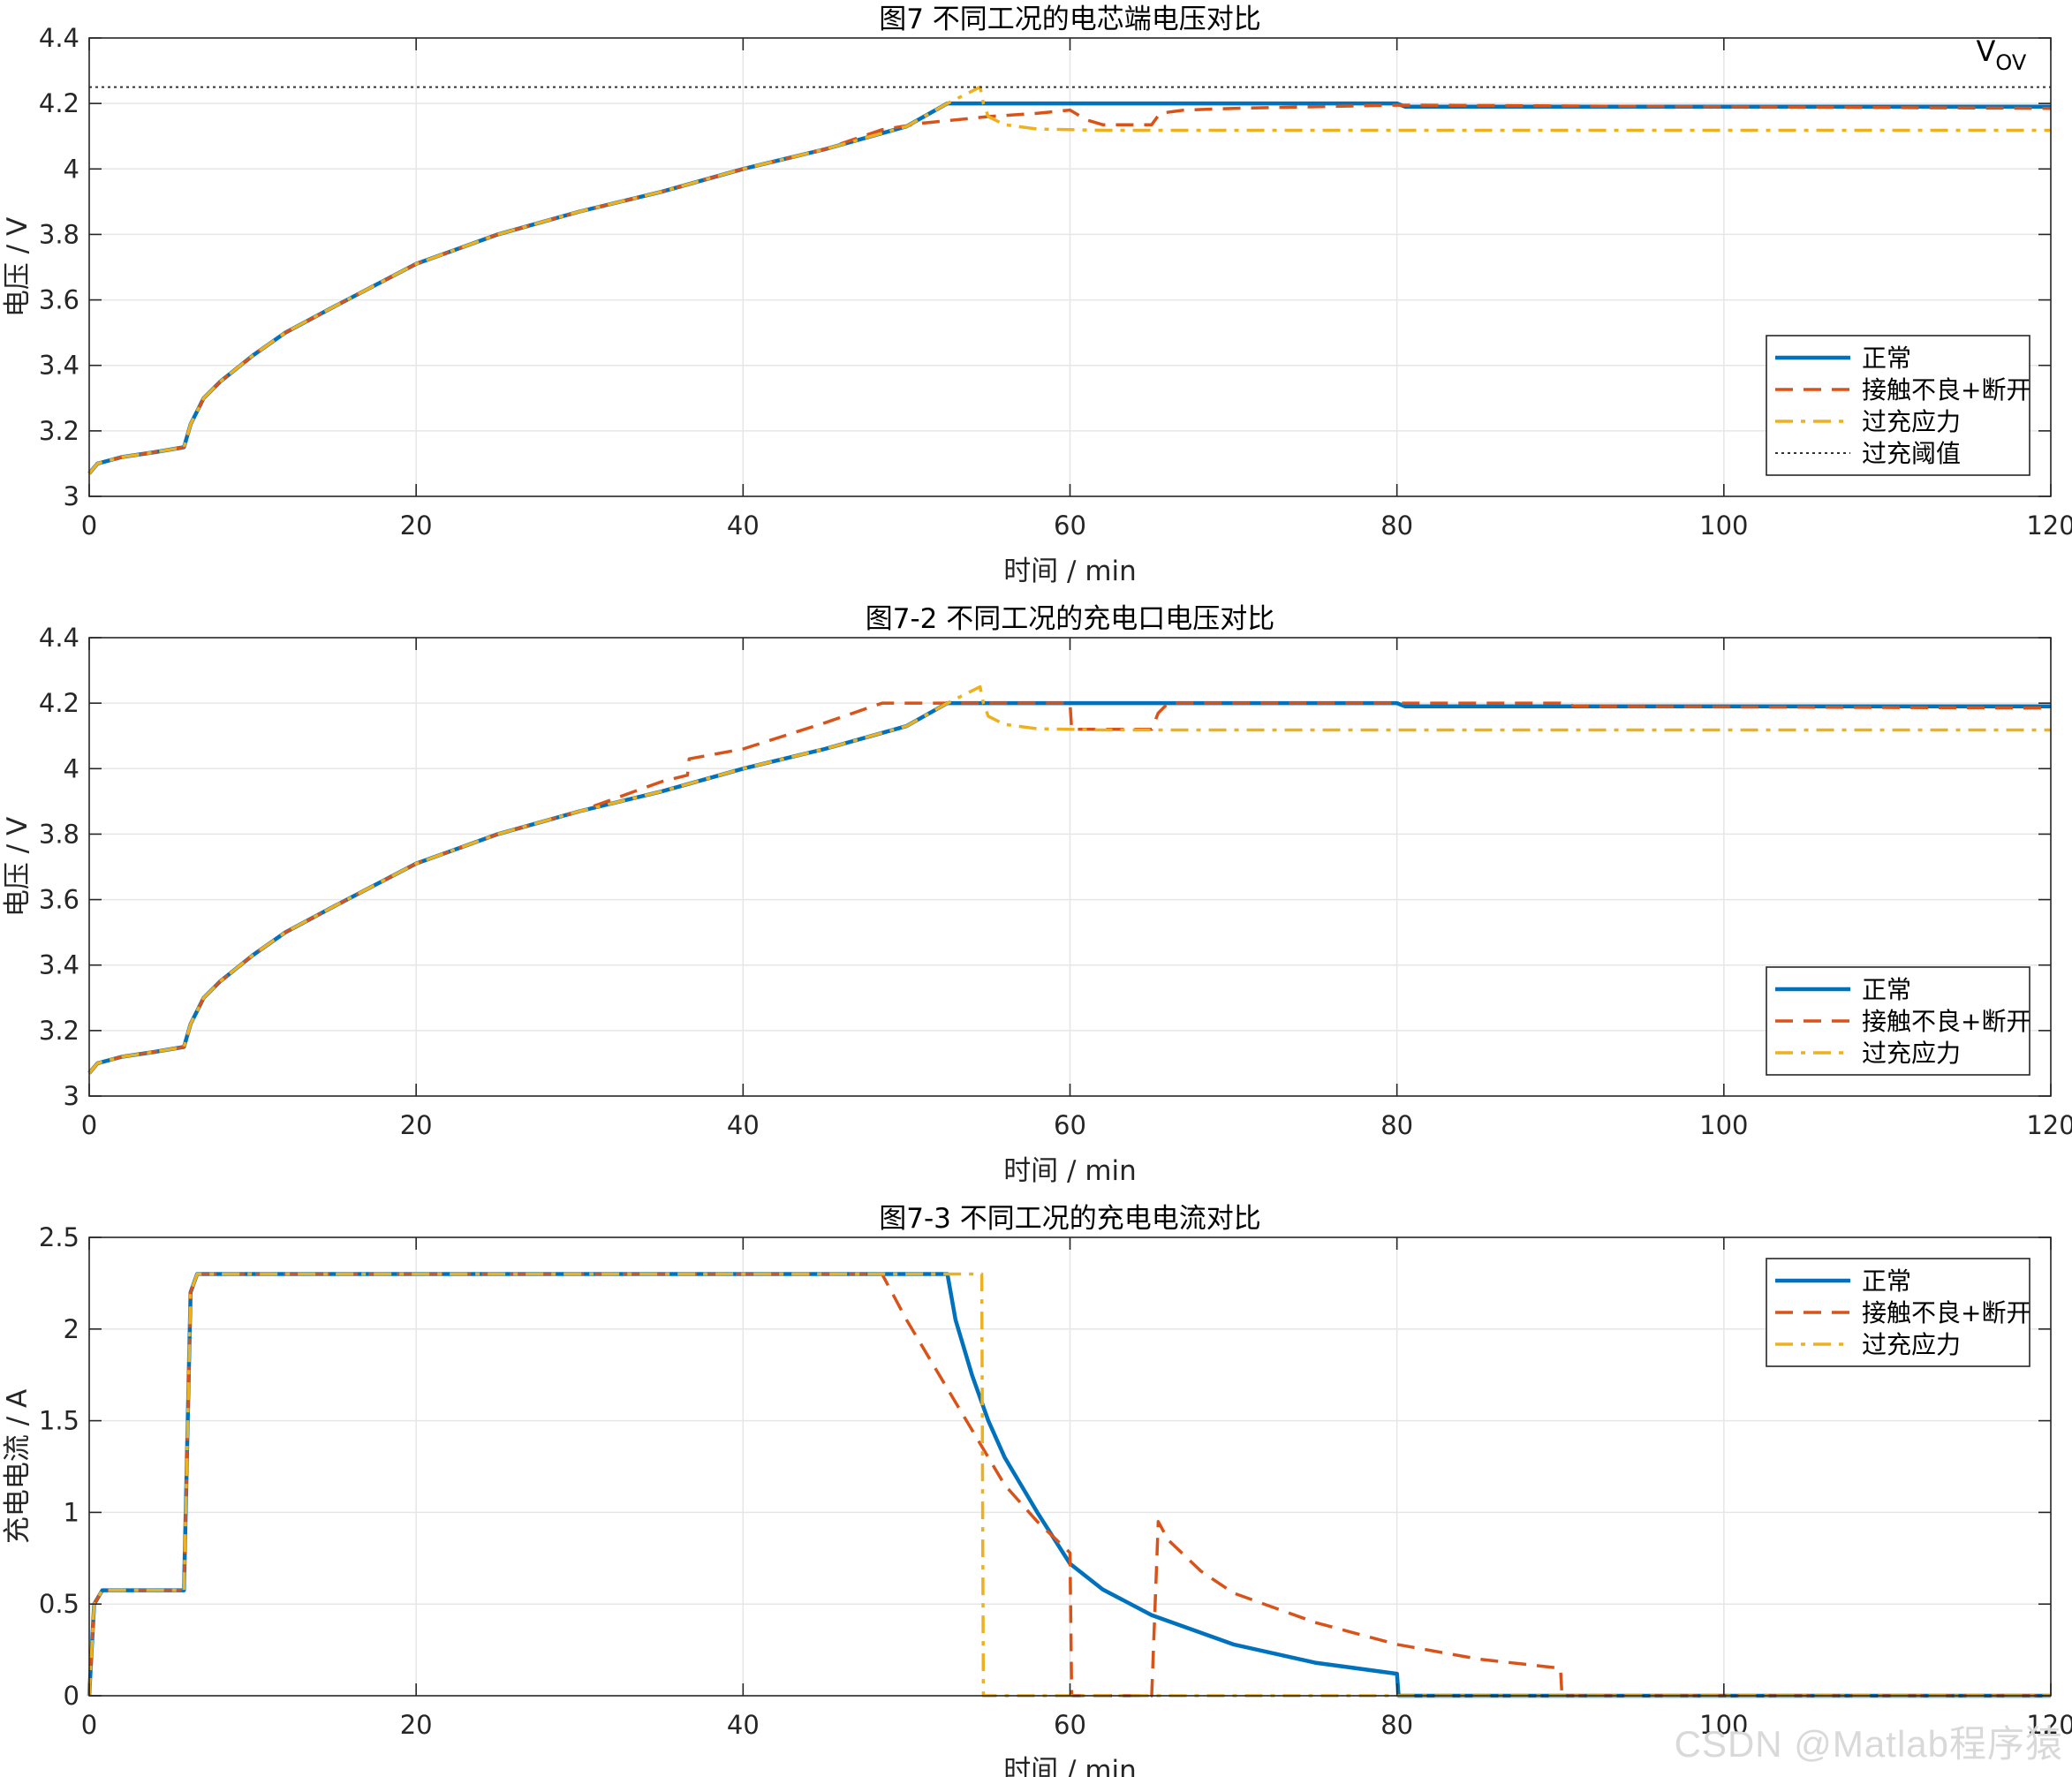 This screenshot has width=2072, height=1777. Describe the element at coordinates (1868, 1744) in the screenshot. I see `watermark: CSDN @Matlab程序猿` at that location.